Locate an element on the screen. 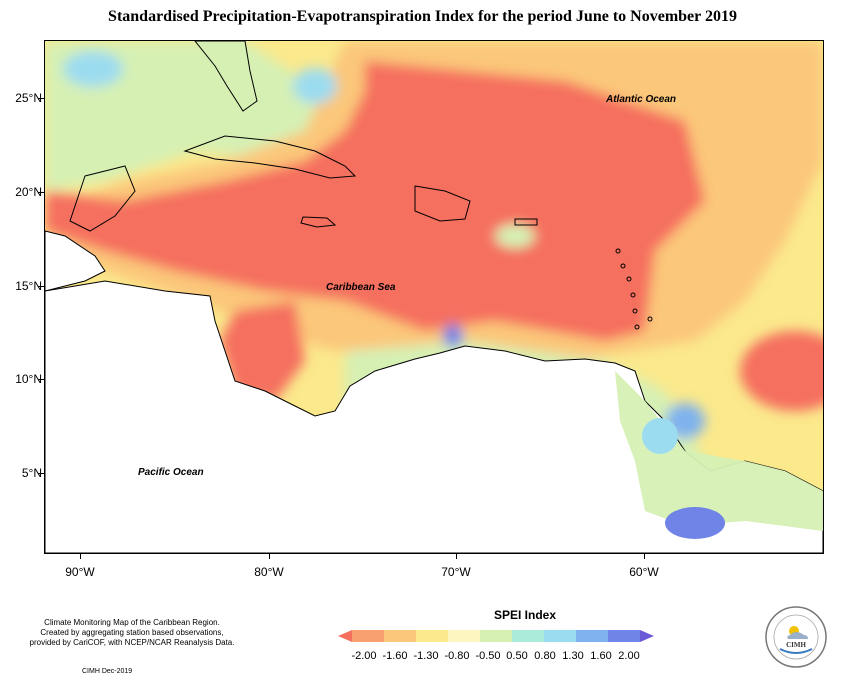  lat-label: 20°N is located at coordinates (28, 192).